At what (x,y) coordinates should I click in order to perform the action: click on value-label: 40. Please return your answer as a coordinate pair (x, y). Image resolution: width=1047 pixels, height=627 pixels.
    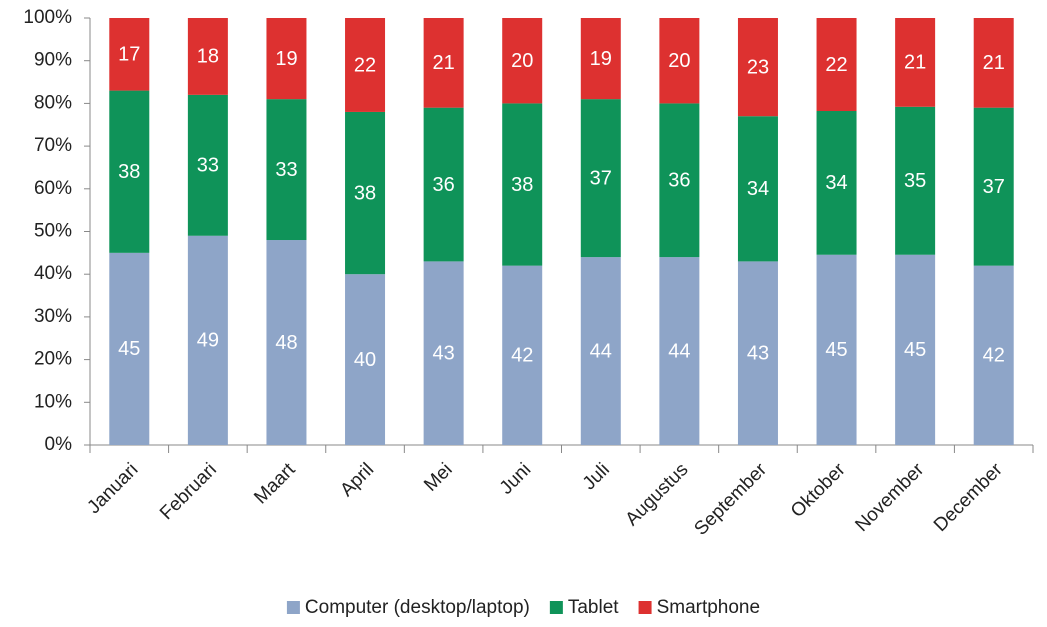
    Looking at the image, I should click on (365, 360).